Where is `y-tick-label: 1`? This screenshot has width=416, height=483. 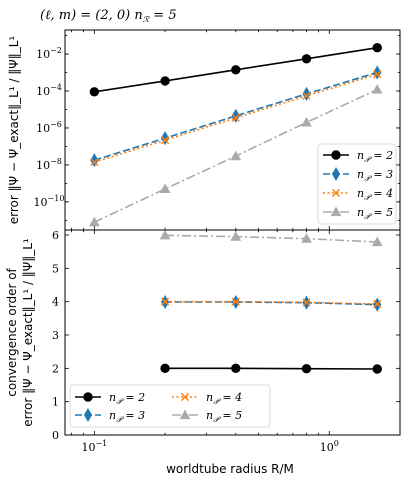
y-tick-label: 1 is located at coordinates (55, 402).